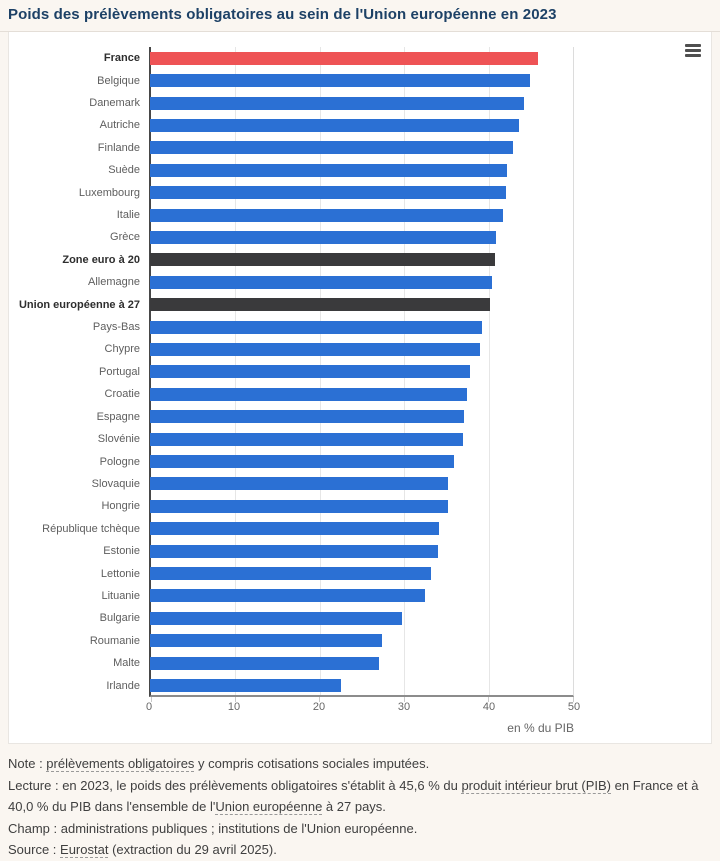 This screenshot has height=861, width=720. I want to click on category-label: Pologne, so click(119, 461).